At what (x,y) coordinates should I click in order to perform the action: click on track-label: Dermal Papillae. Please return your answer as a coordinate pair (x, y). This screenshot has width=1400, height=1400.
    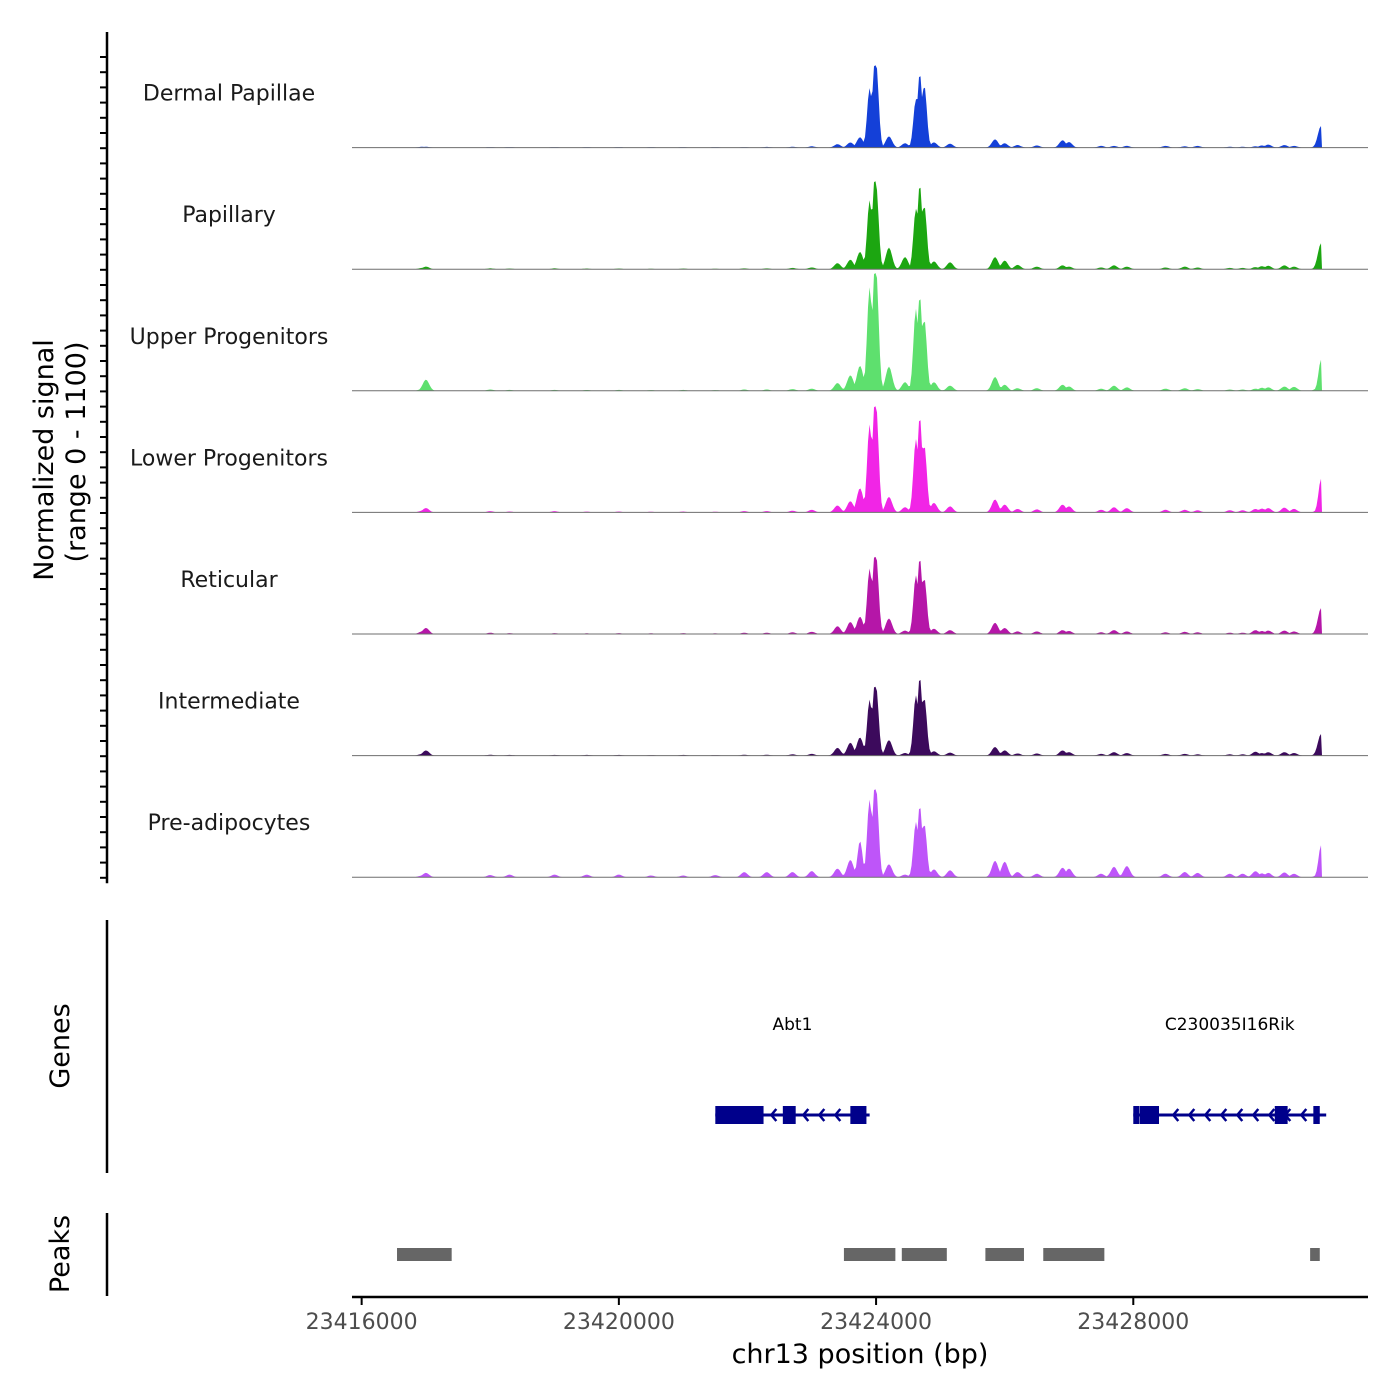
    Looking at the image, I should click on (229, 94).